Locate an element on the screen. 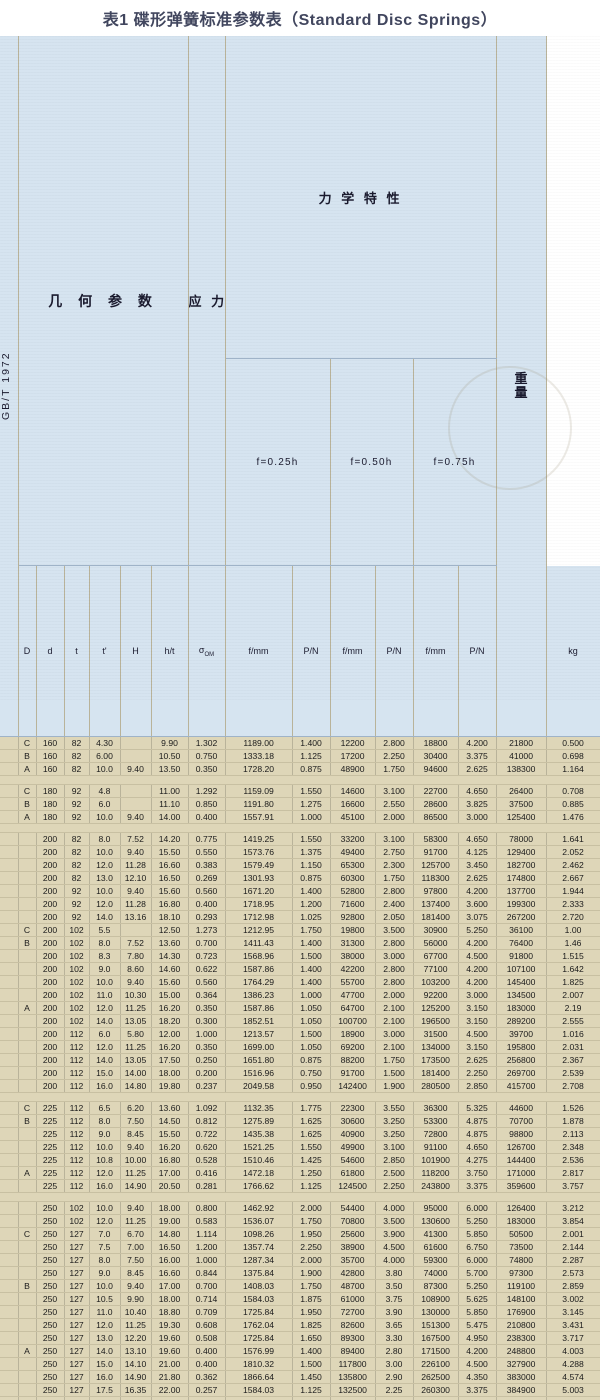 Image resolution: width=600 pixels, height=1400 pixels. cell-d: 92 is located at coordinates (76, 917).